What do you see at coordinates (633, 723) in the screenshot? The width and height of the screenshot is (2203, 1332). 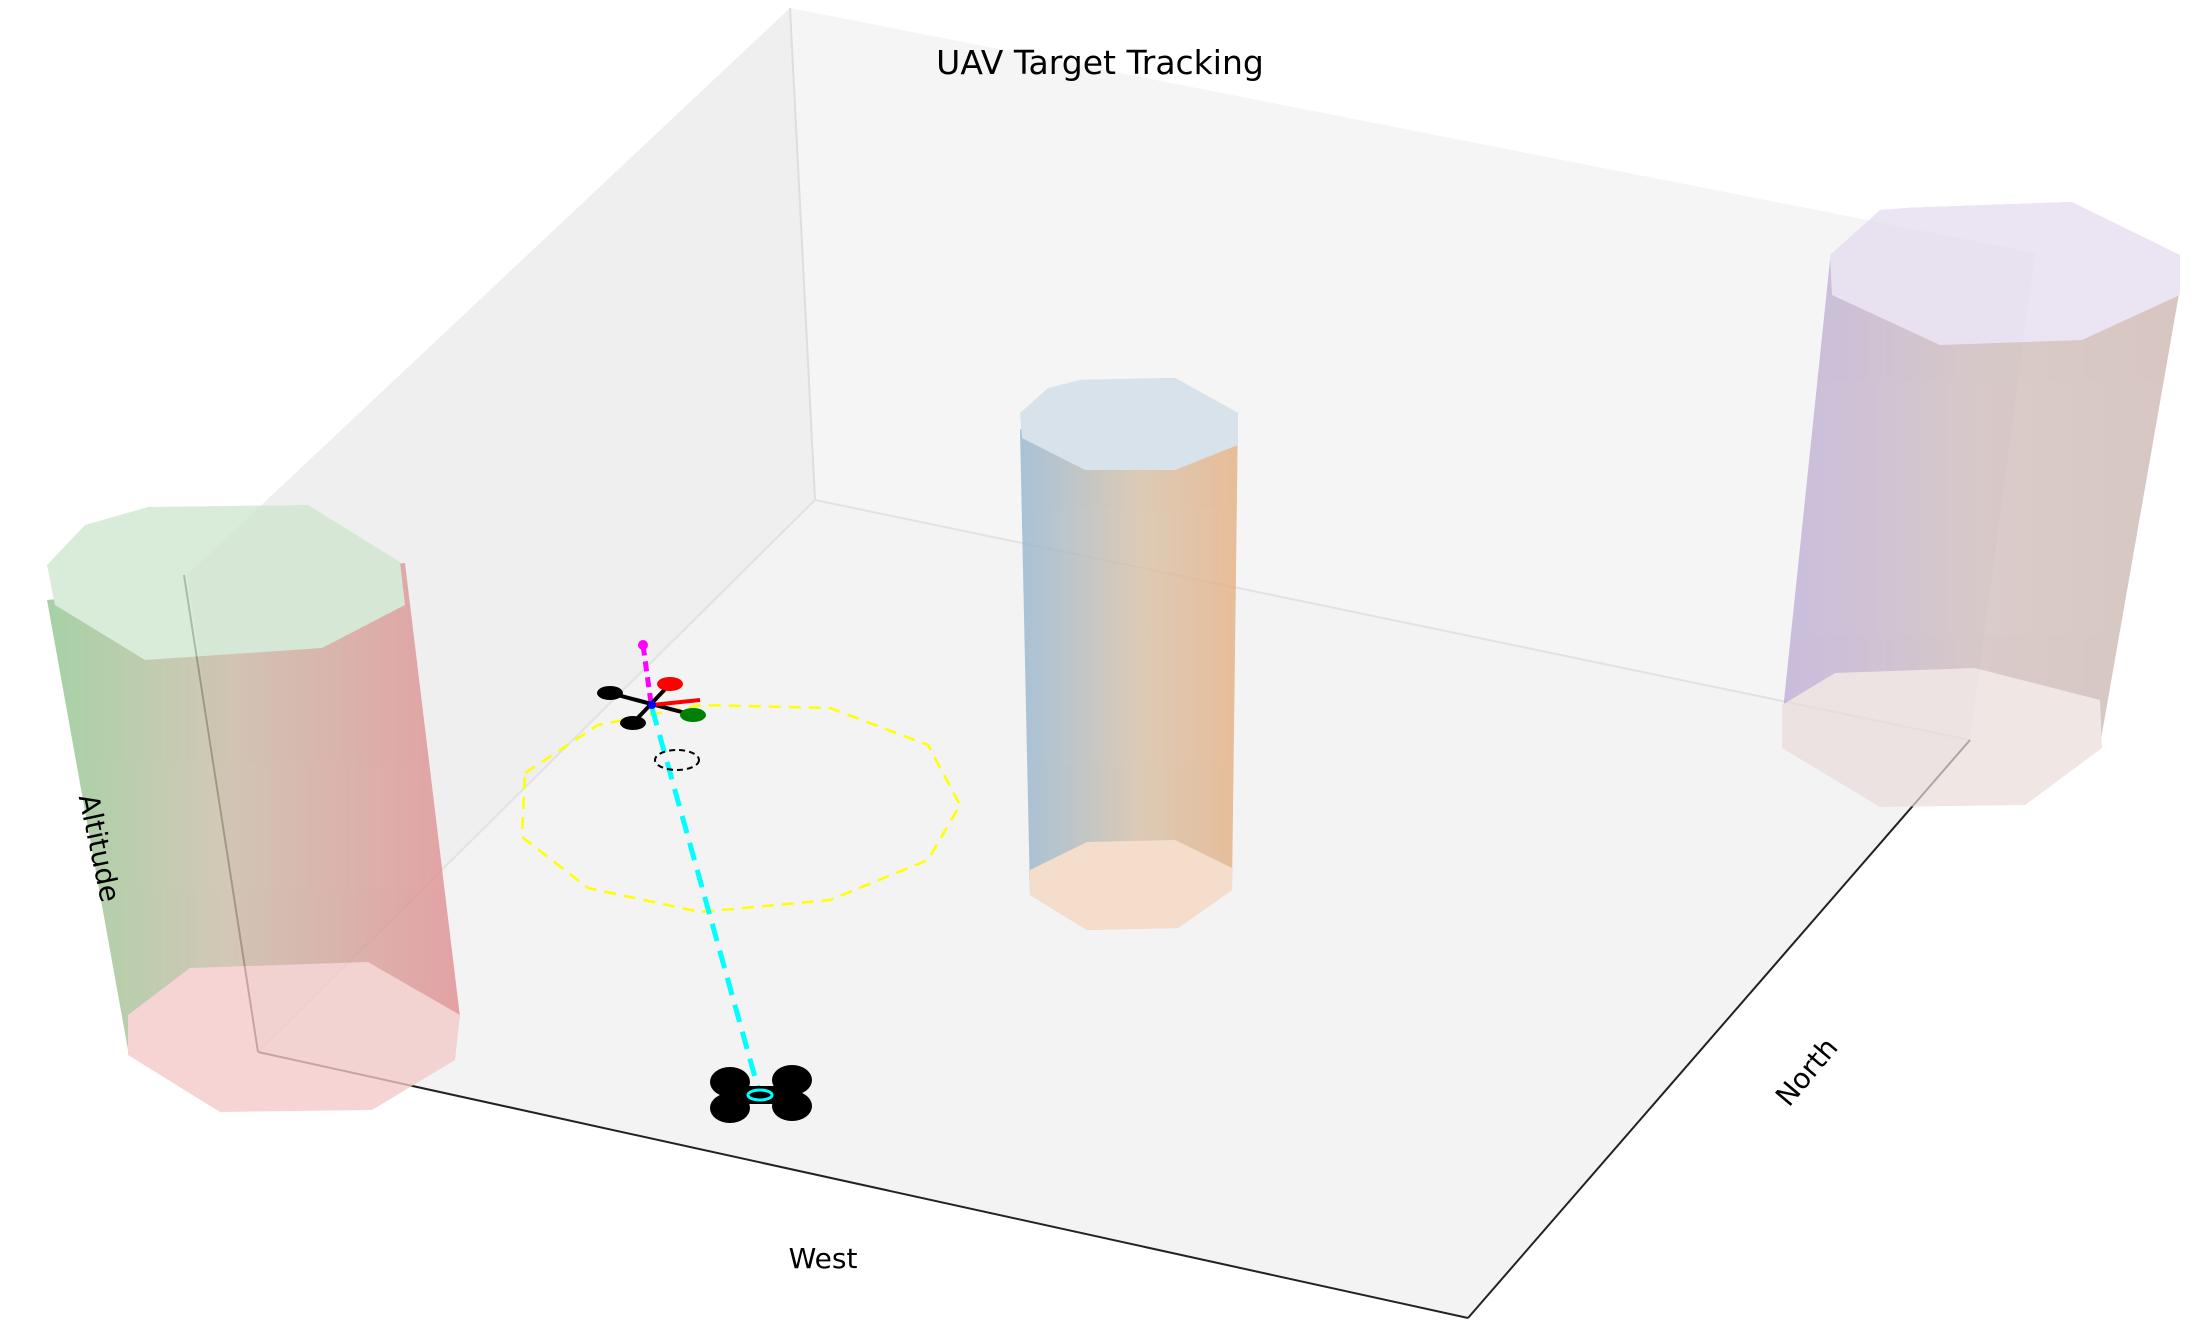 I see `rotor-rear-right-icon` at bounding box center [633, 723].